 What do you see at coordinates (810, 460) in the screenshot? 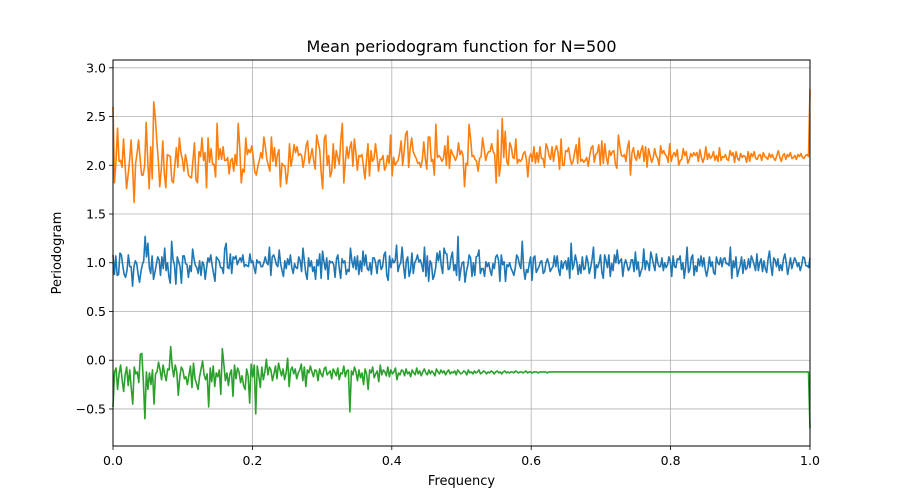
I see `x-tick-label: 1.0` at bounding box center [810, 460].